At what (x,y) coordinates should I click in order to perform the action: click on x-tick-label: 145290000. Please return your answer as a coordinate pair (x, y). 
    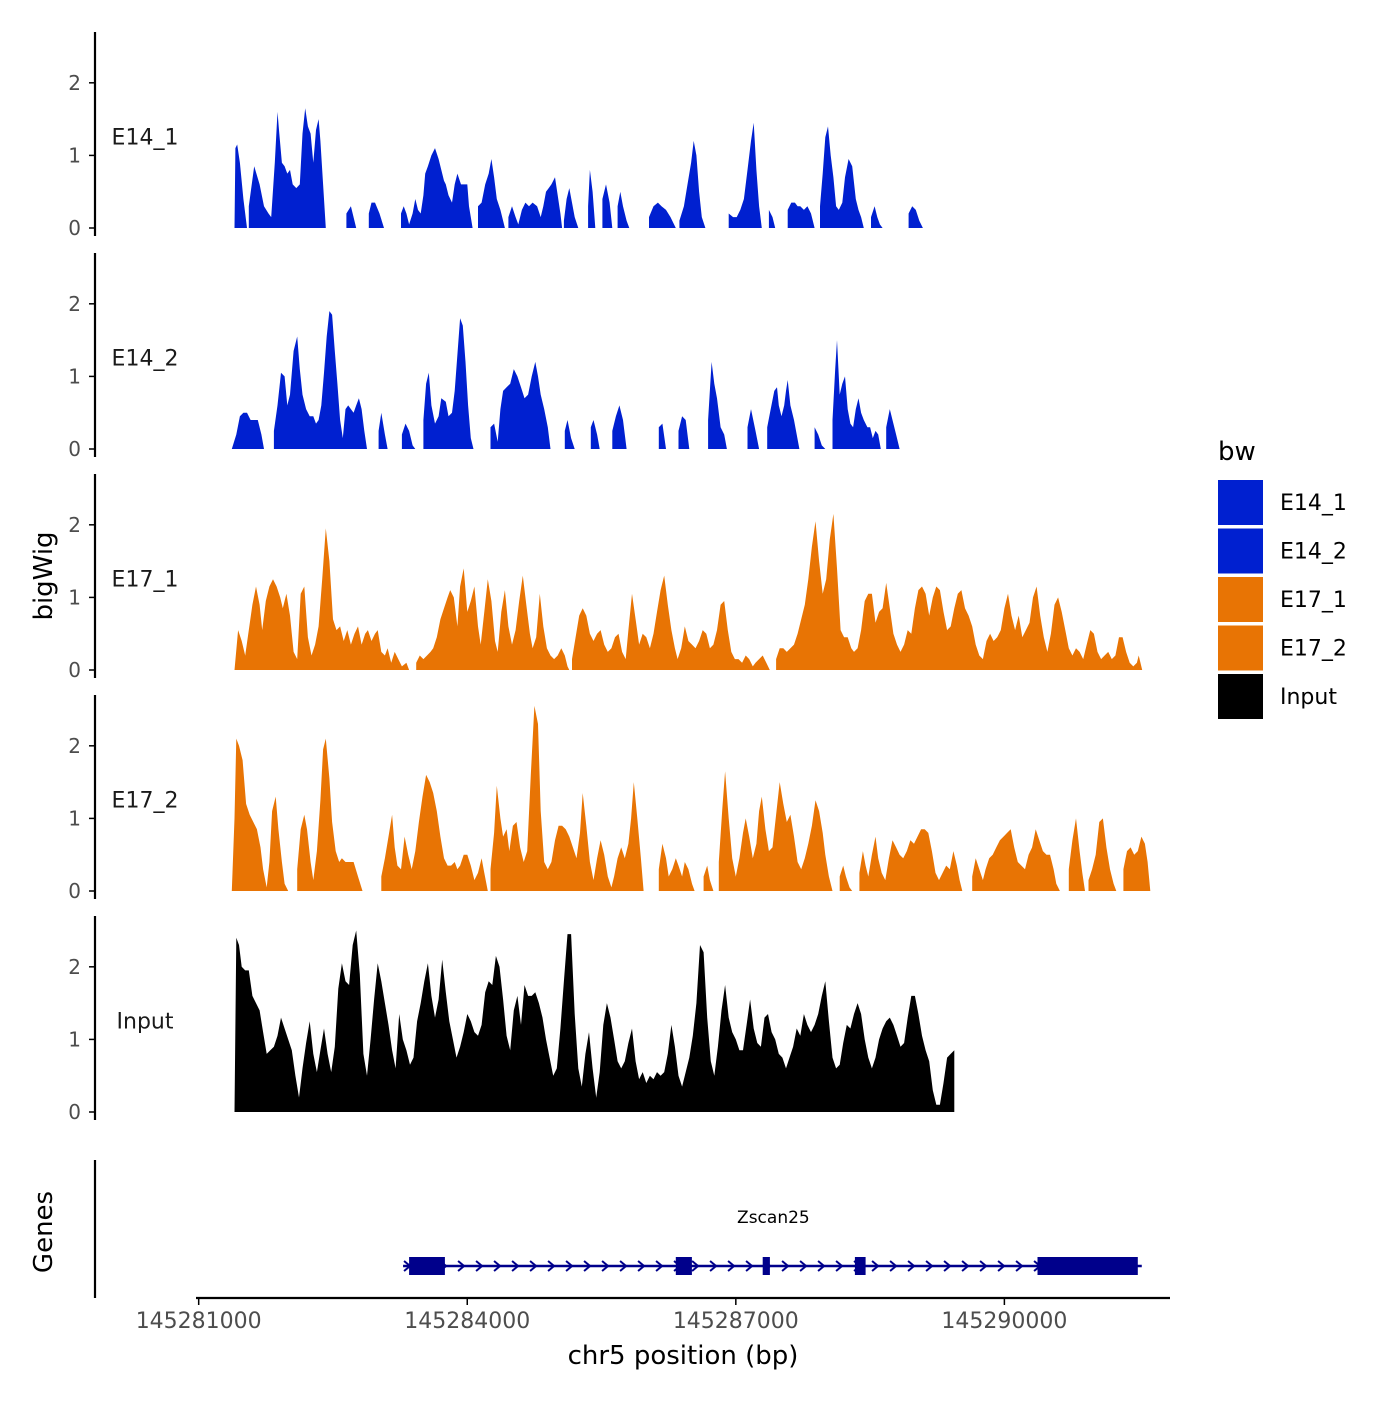
    Looking at the image, I should click on (1004, 1321).